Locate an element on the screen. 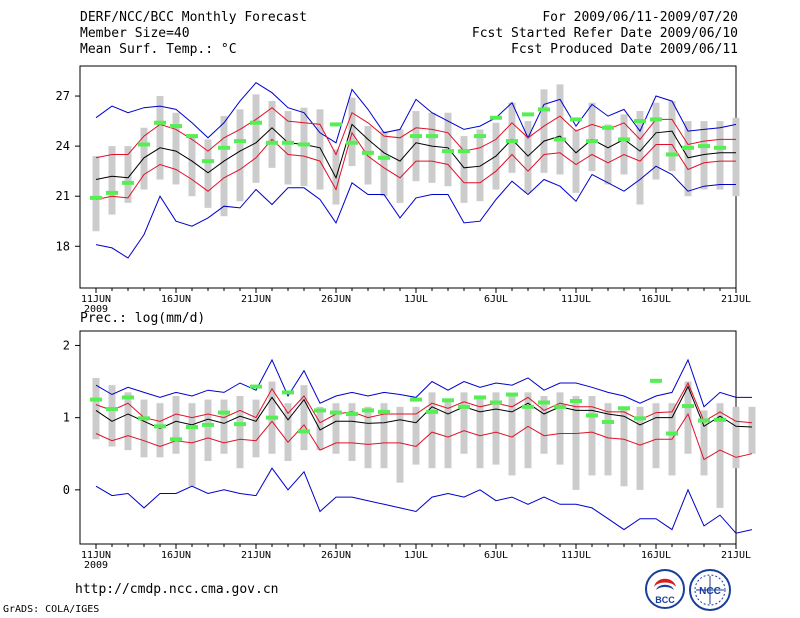 This screenshot has height=618, width=800. bcc-logo-text: BCC is located at coordinates (665, 600).